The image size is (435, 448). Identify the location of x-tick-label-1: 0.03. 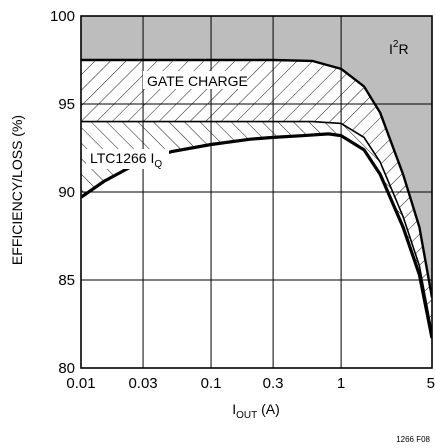
(142, 383).